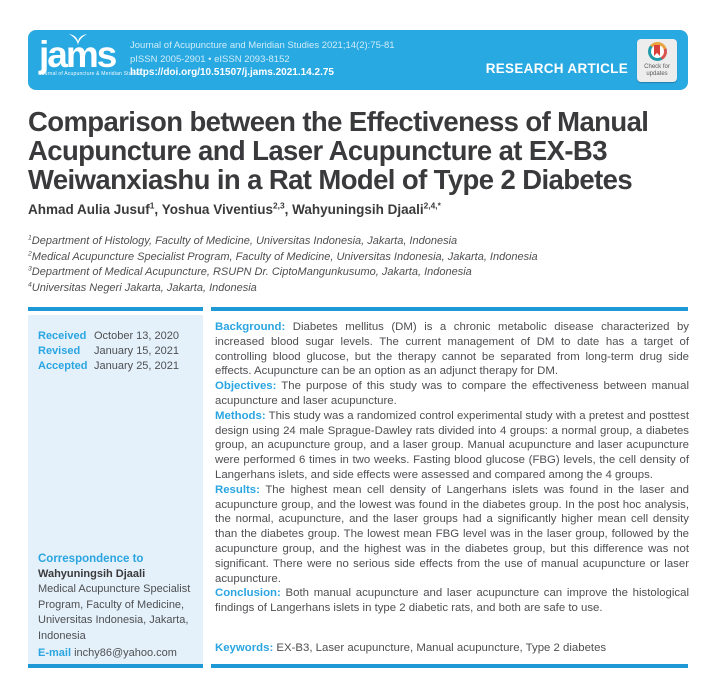 Image resolution: width=716 pixels, height=678 pixels. I want to click on history-row: Revised January 15, 2021, so click(109, 351).